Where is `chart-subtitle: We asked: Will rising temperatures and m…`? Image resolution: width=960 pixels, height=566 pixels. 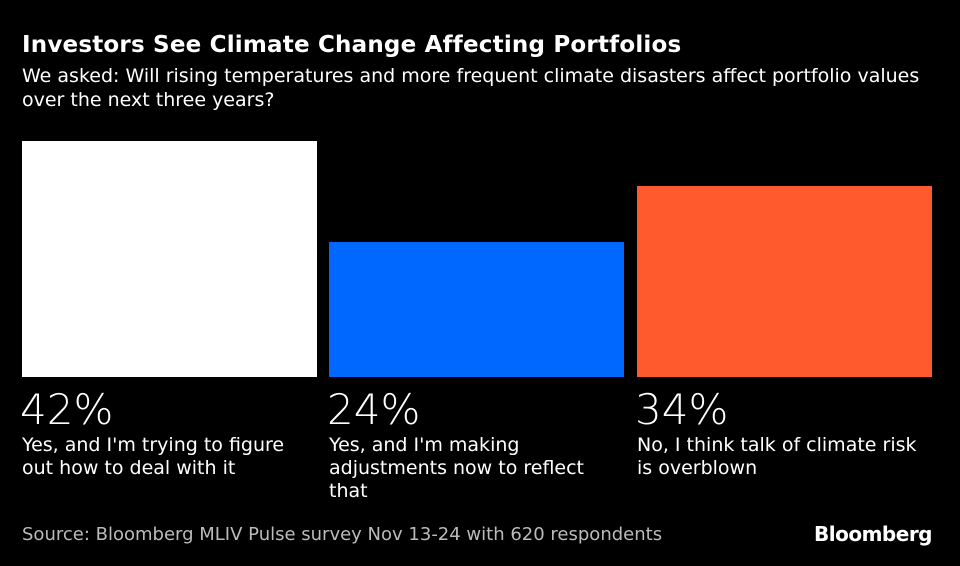 chart-subtitle: We asked: Will rising temperatures and m… is located at coordinates (471, 88).